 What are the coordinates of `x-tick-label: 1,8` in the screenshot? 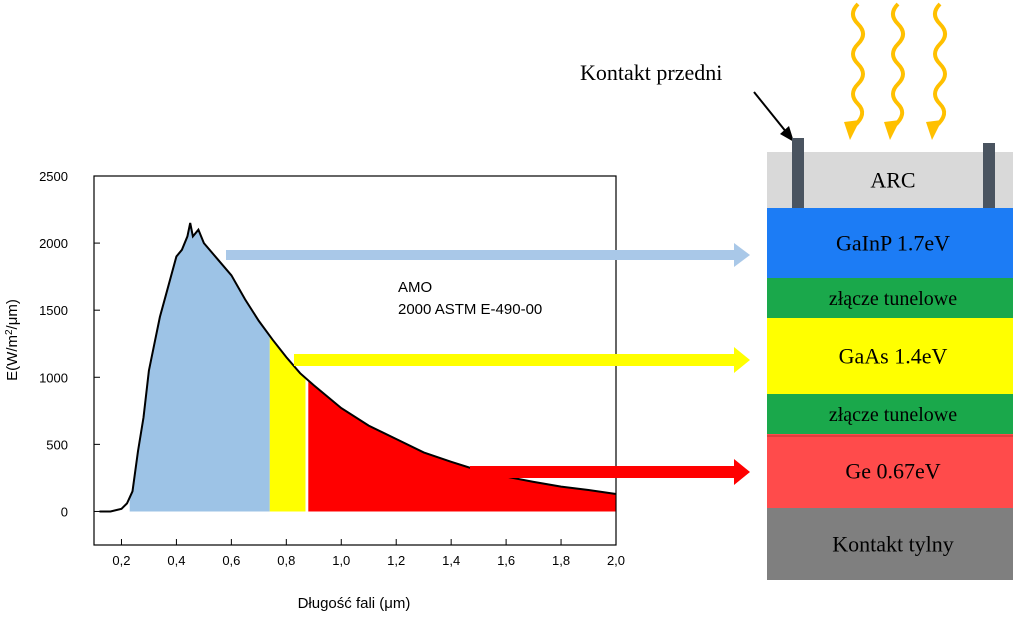 It's located at (561, 560).